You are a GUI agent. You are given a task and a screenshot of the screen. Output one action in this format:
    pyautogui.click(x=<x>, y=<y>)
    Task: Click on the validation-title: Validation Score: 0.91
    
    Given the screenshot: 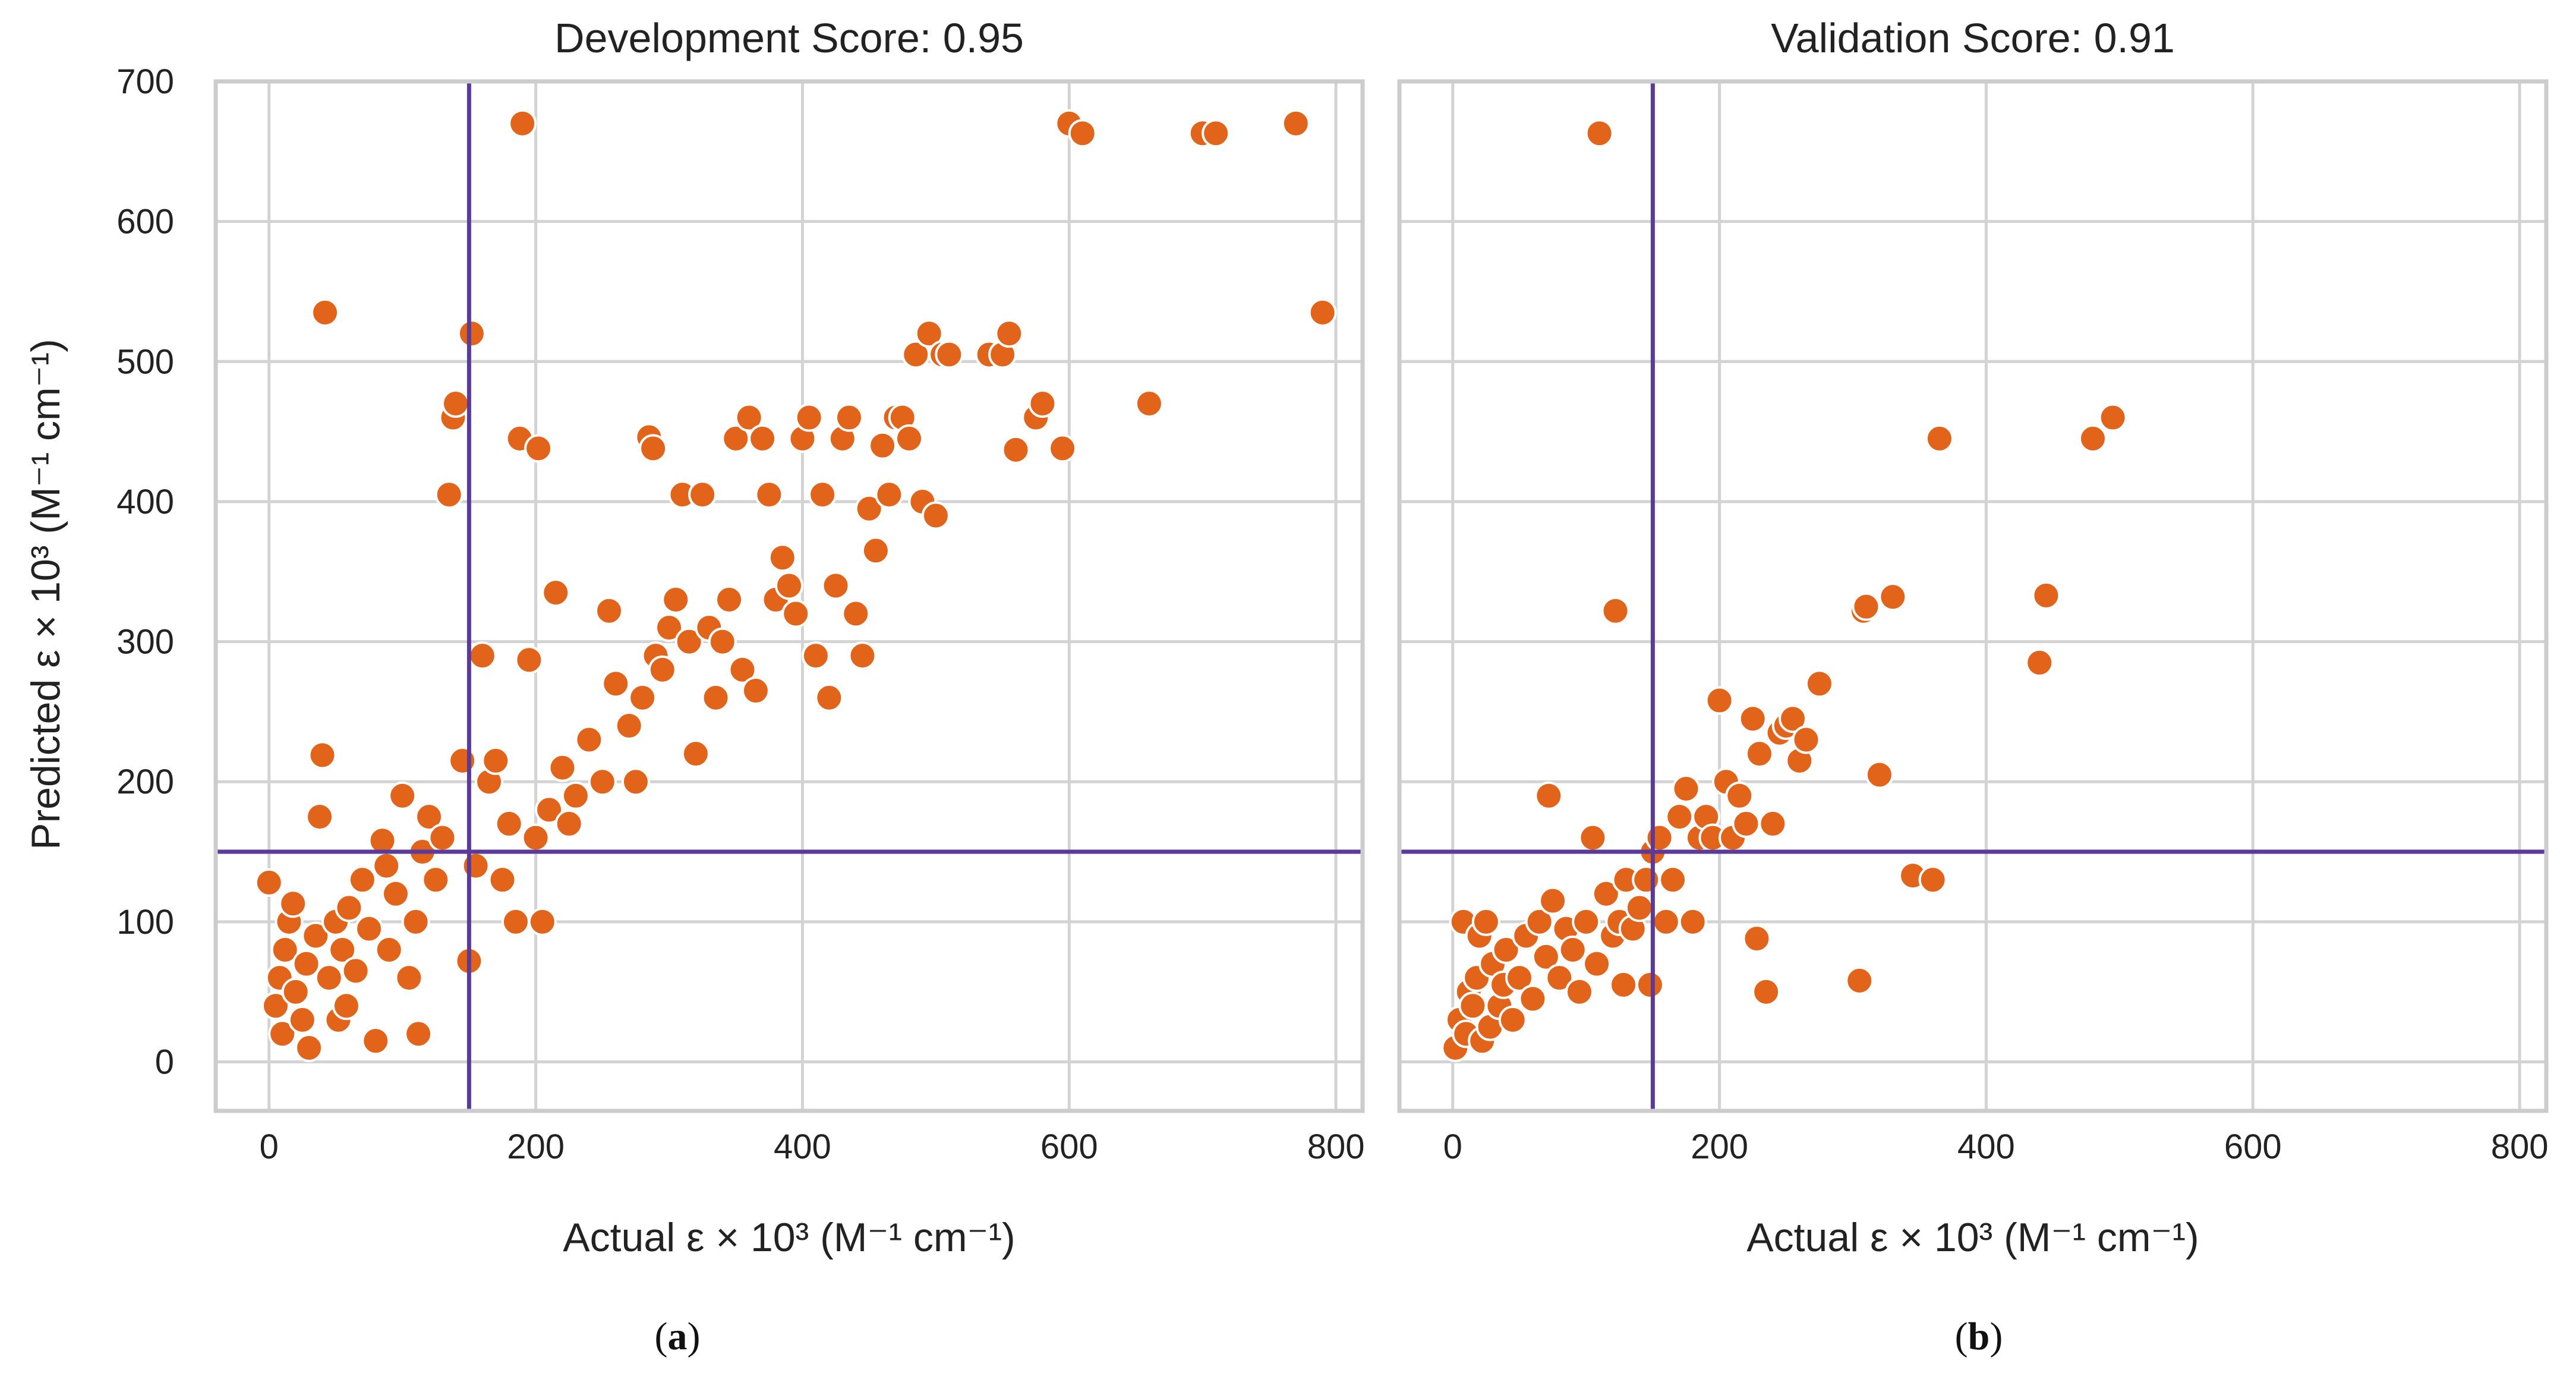 What is the action you would take?
    pyautogui.click(x=1973, y=38)
    